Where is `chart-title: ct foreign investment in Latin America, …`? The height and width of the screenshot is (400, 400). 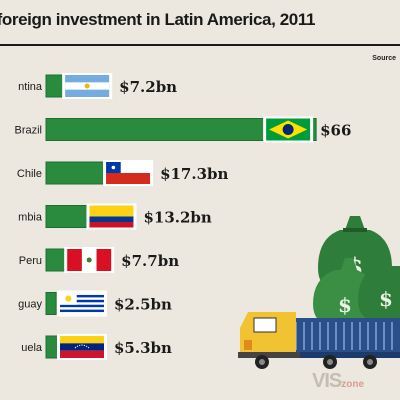 chart-title: ct foreign investment in Latin America, … is located at coordinates (200, 20).